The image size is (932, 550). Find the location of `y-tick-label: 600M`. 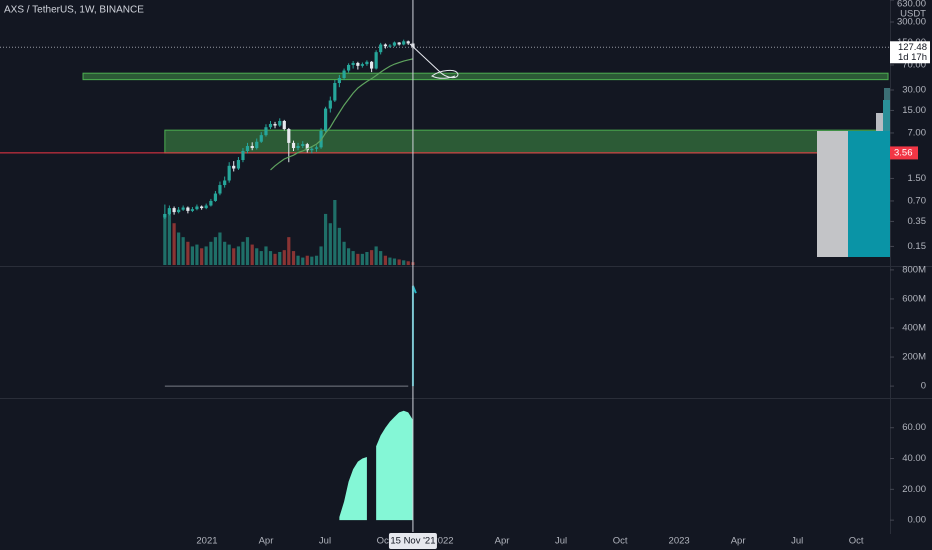

y-tick-label: 600M is located at coordinates (914, 298).